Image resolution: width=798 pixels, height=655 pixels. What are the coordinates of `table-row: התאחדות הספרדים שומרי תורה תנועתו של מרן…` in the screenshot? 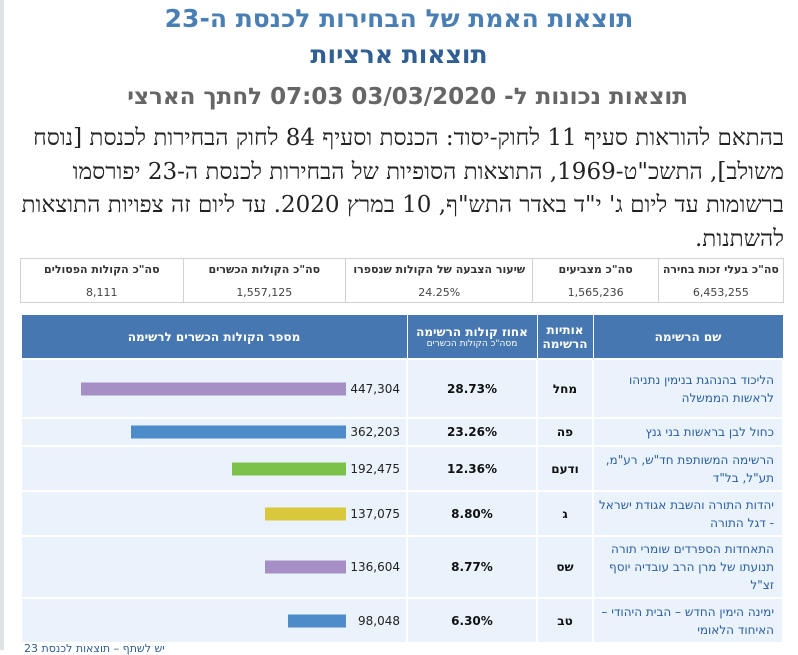 It's located at (402, 567).